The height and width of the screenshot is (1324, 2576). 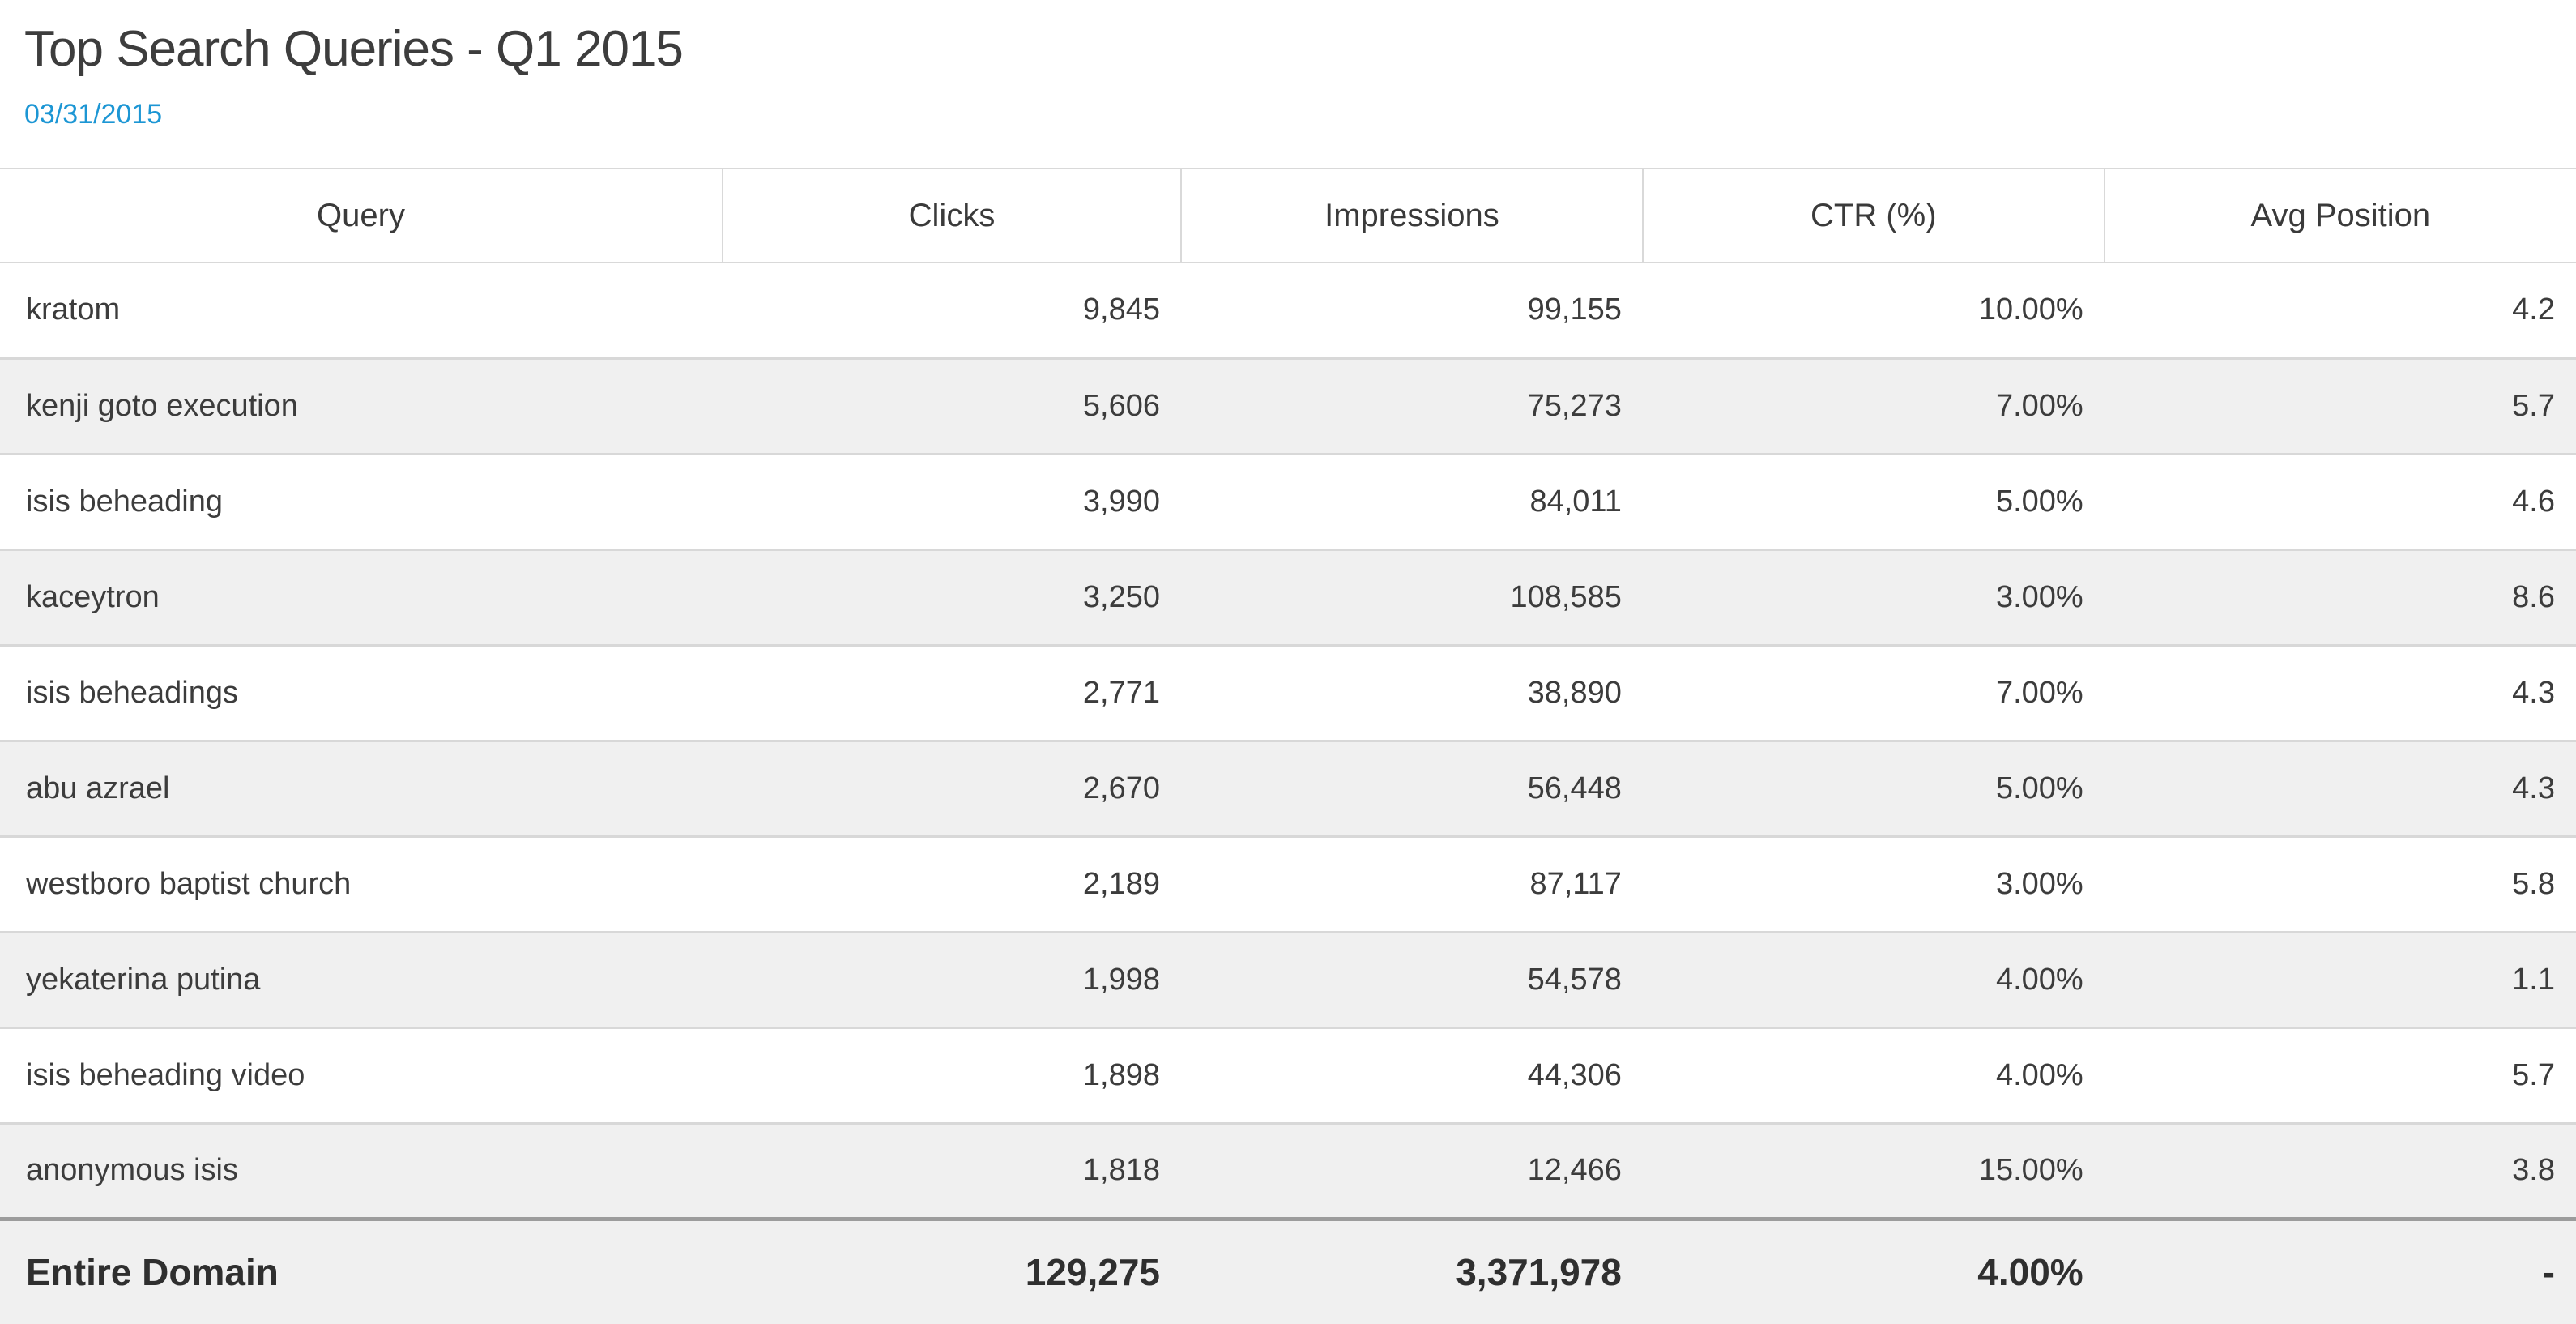 What do you see at coordinates (952, 406) in the screenshot?
I see `clicks-cell: 5,606` at bounding box center [952, 406].